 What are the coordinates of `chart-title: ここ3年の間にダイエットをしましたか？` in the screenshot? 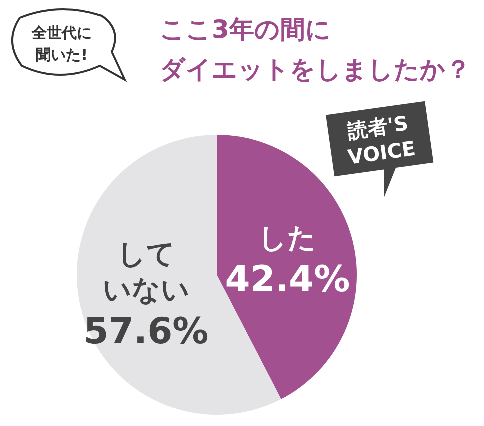 It's located at (315, 49).